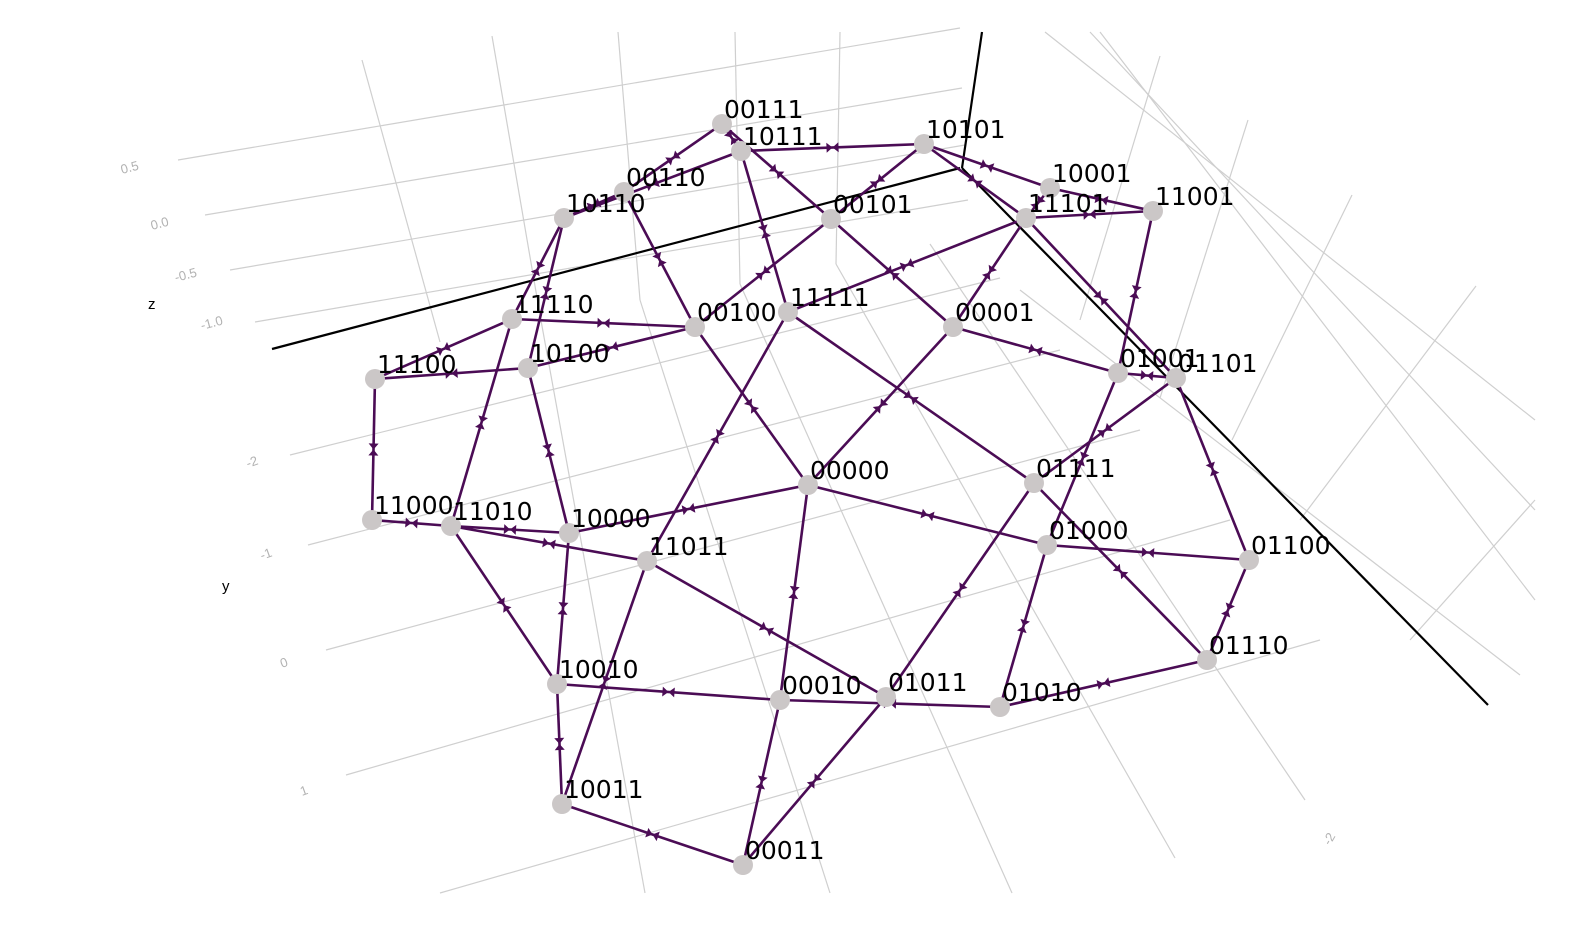 This screenshot has height=942, width=1592. I want to click on y-tick-label: -2, so click(252, 462).